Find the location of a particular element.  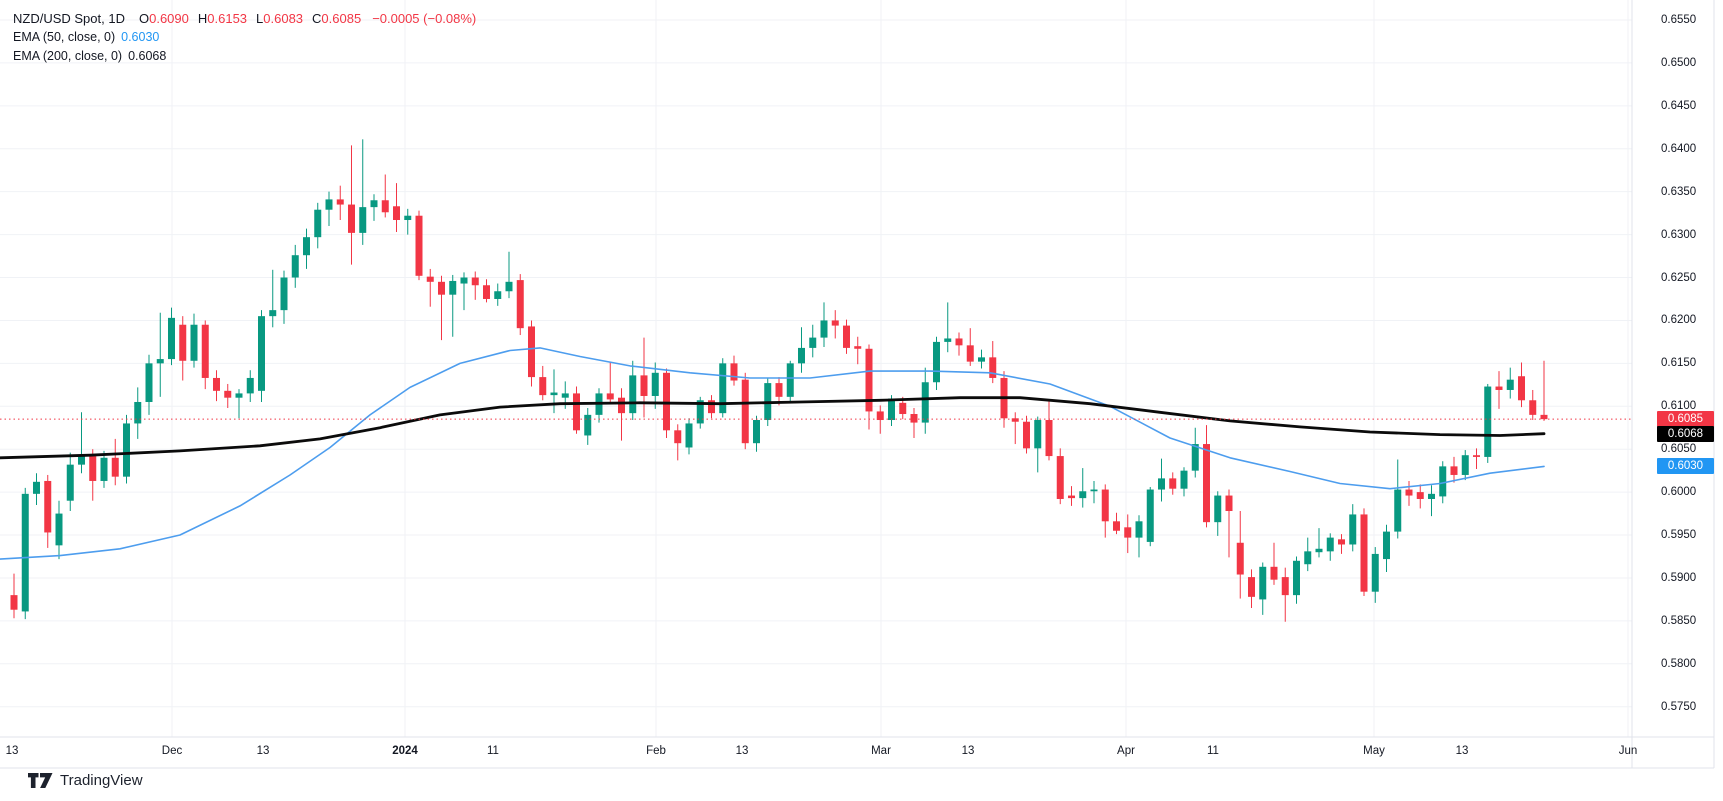

ema200-value: 0.6068 is located at coordinates (147, 56).